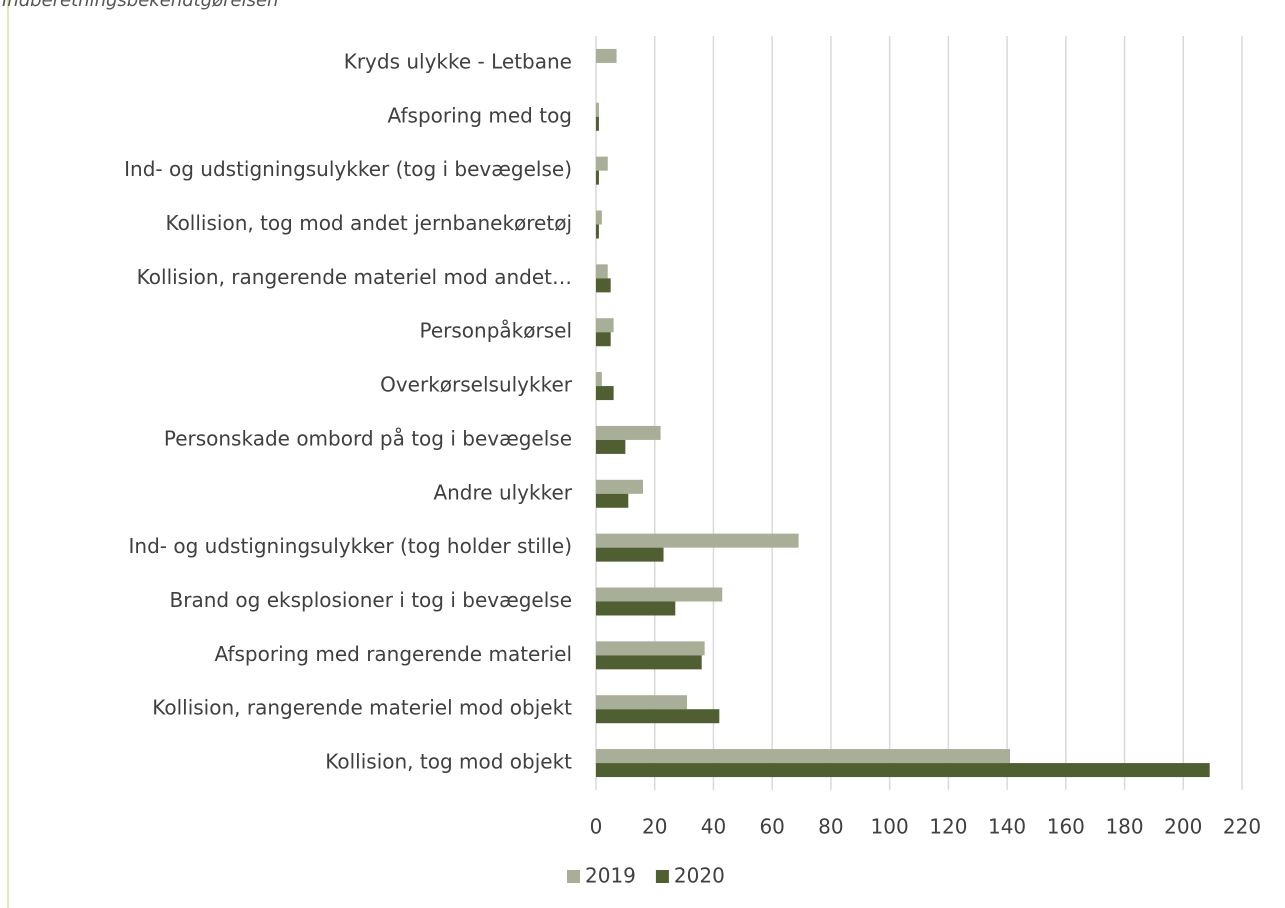 The height and width of the screenshot is (908, 1285). What do you see at coordinates (610, 876) in the screenshot?
I see `legend-label: 2019` at bounding box center [610, 876].